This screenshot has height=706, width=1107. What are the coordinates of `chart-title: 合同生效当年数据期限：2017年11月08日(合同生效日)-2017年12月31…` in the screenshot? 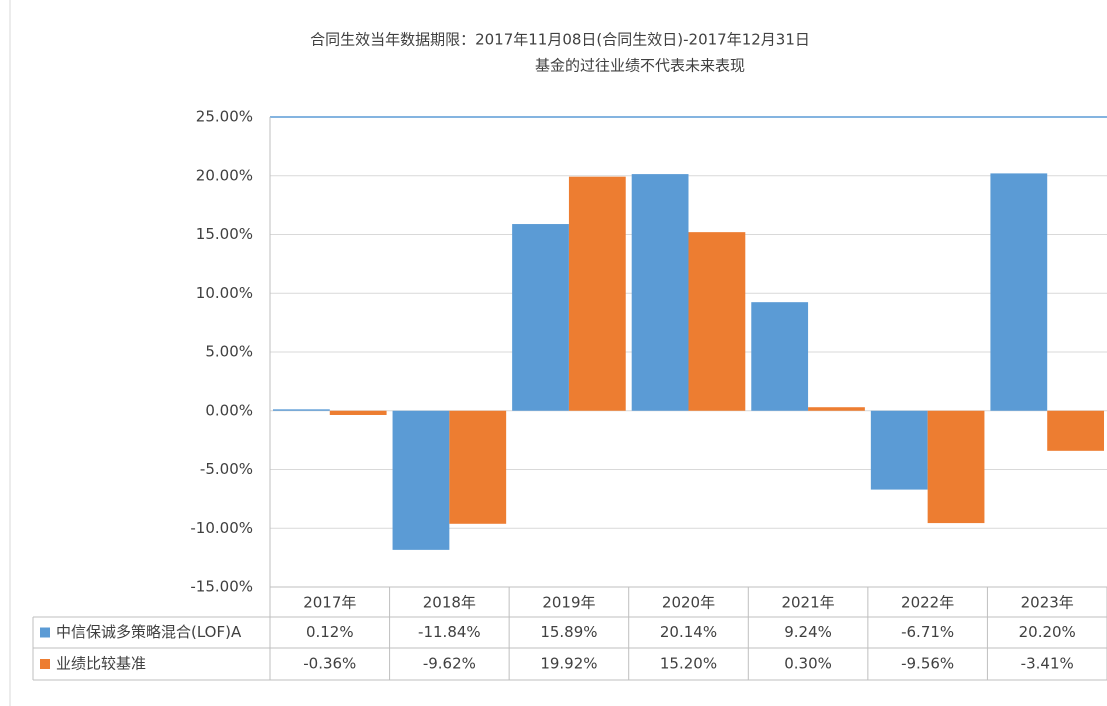 It's located at (560, 40).